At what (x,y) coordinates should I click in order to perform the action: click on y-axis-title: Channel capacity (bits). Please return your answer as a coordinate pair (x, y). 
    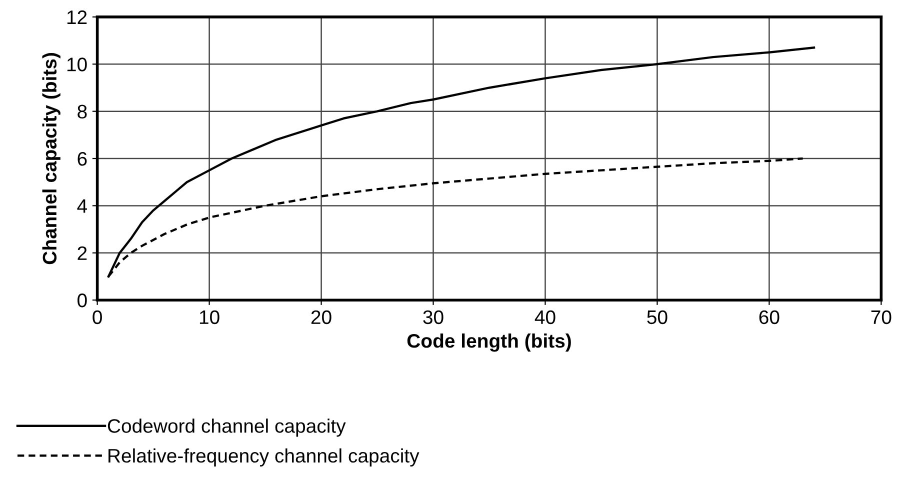
    Looking at the image, I should click on (51, 158).